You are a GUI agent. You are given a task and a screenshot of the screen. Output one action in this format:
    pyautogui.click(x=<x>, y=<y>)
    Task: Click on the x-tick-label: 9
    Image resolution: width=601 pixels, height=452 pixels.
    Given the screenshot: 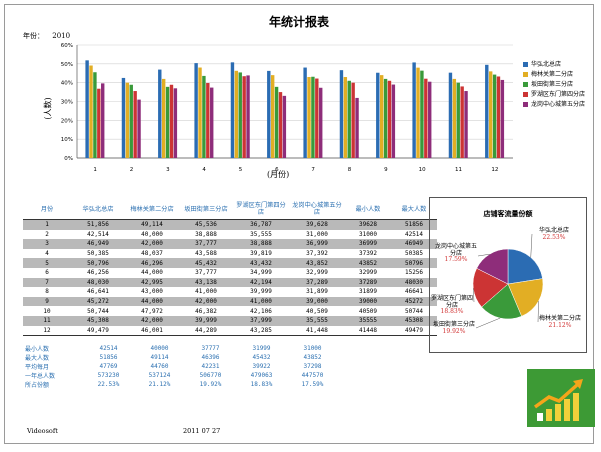 What is the action you would take?
    pyautogui.click(x=386, y=170)
    